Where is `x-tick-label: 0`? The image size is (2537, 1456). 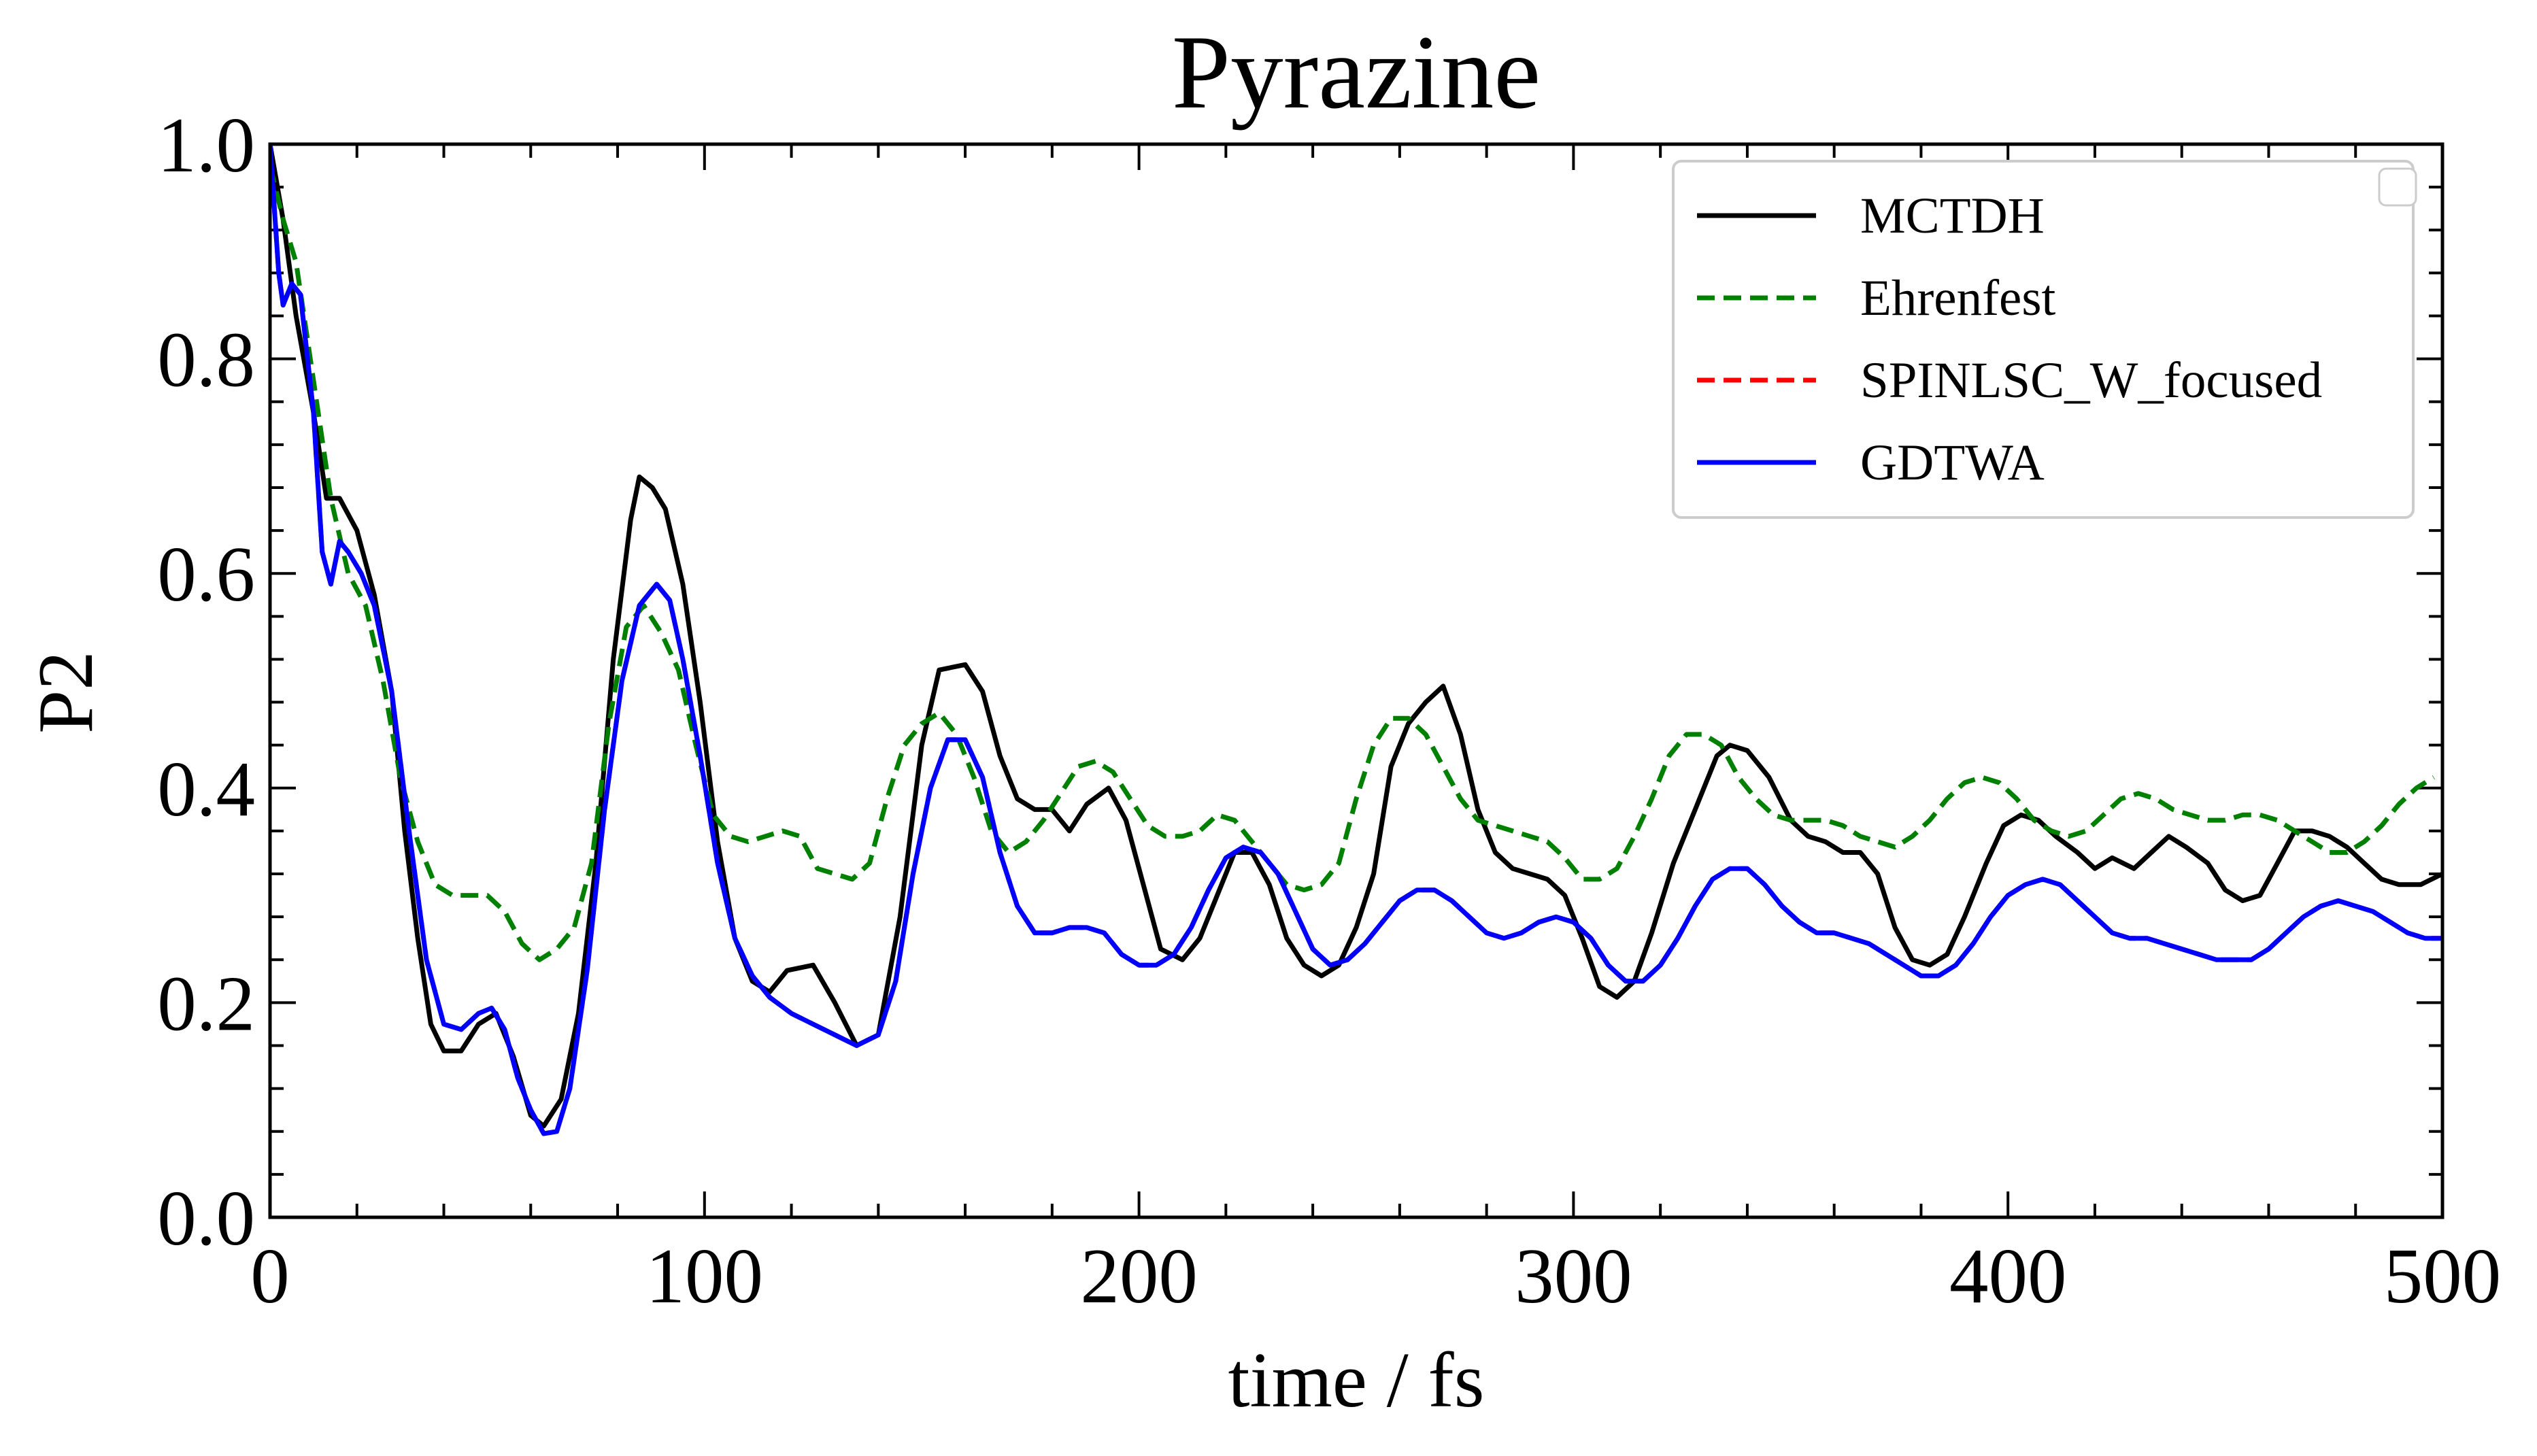 x-tick-label: 0 is located at coordinates (270, 1276).